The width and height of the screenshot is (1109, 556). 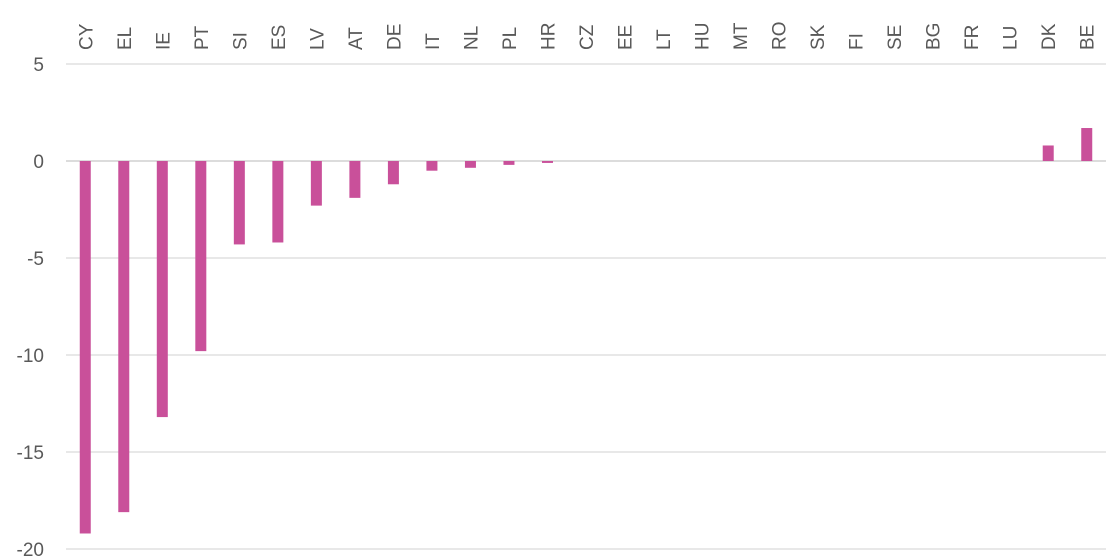 I want to click on category-label-fr: FR, so click(x=972, y=37).